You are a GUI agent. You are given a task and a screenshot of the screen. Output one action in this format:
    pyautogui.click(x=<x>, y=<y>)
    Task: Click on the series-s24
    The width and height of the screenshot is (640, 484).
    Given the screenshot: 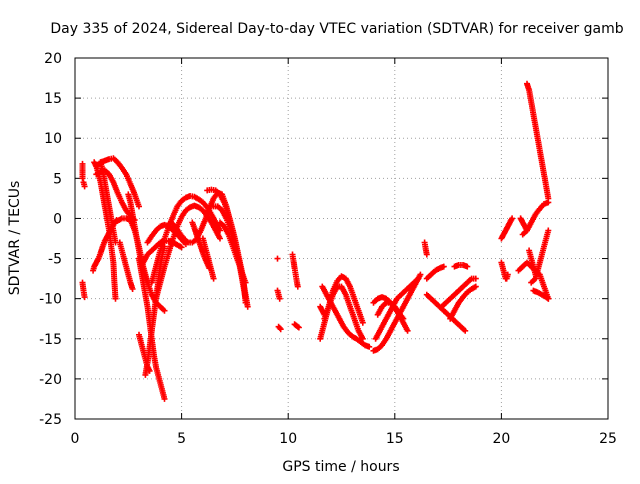 What is the action you would take?
    pyautogui.click(x=233, y=252)
    